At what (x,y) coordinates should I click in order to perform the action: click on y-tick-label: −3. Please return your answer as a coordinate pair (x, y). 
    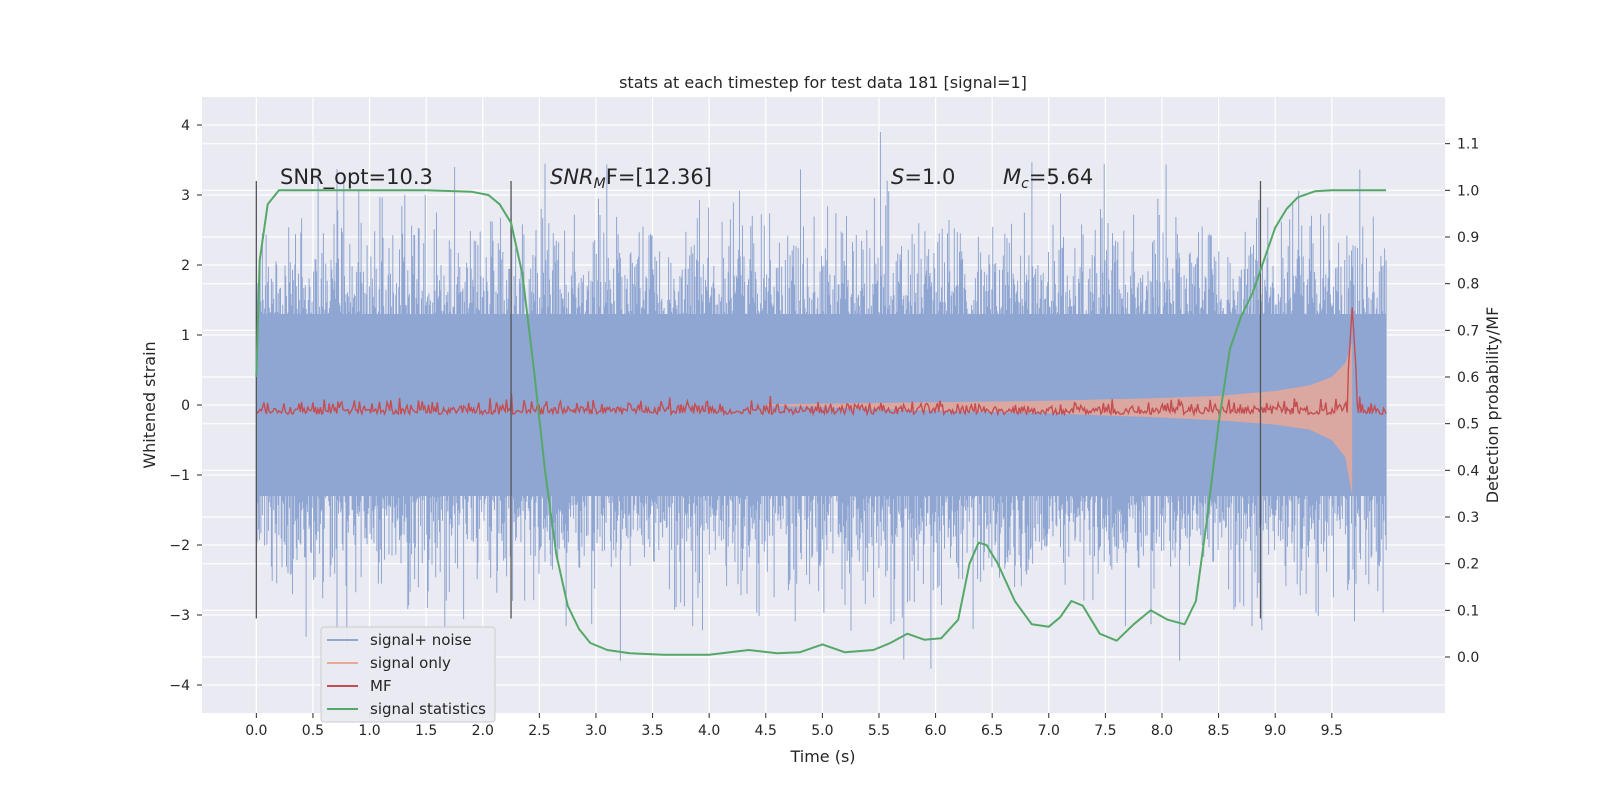
    Looking at the image, I should click on (179, 616).